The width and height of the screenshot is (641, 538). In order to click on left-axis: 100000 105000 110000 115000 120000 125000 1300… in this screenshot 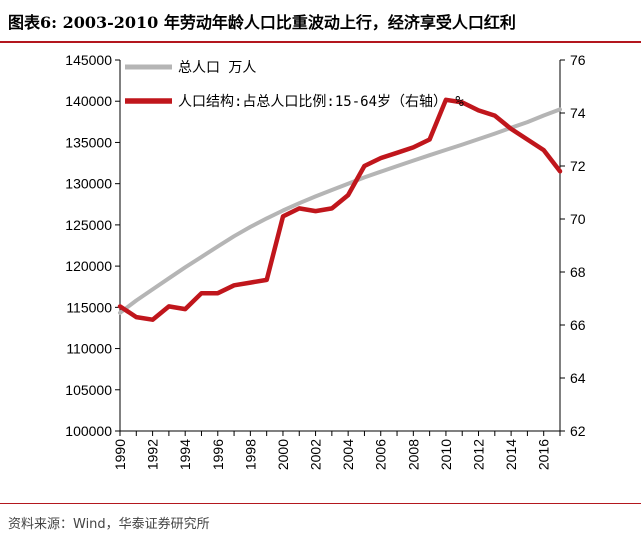, I will do `click(93, 245)`.